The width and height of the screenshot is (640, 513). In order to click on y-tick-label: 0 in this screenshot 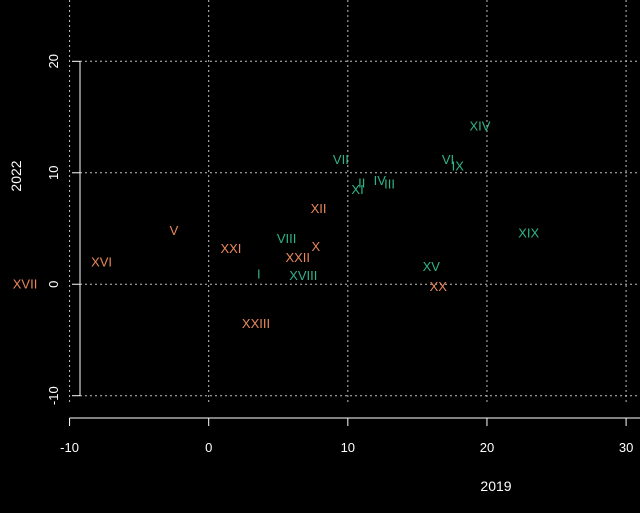, I will do `click(53, 284)`.